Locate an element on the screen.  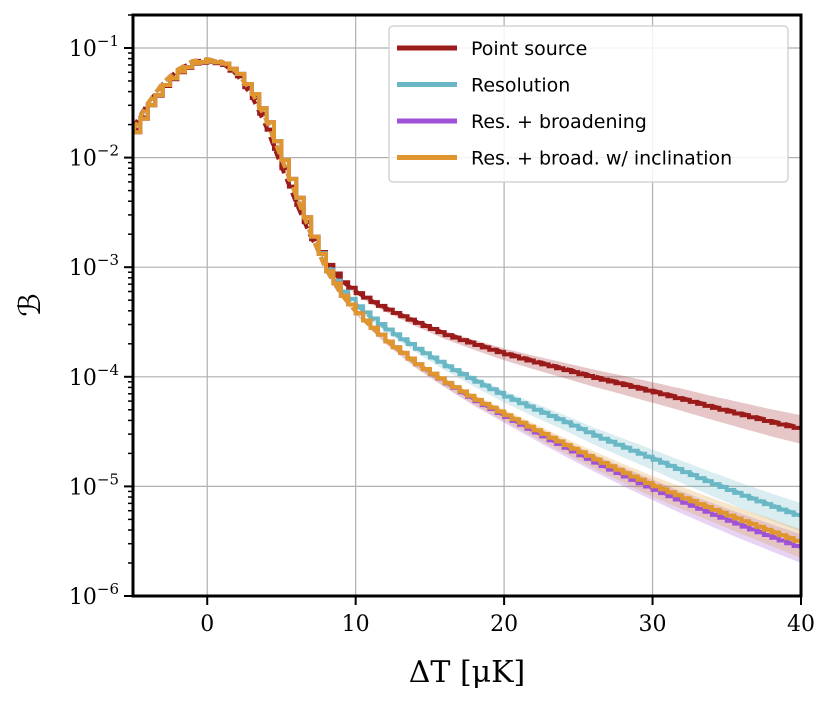
x-axis: 0 10 20 30 40 is located at coordinates (507, 616).